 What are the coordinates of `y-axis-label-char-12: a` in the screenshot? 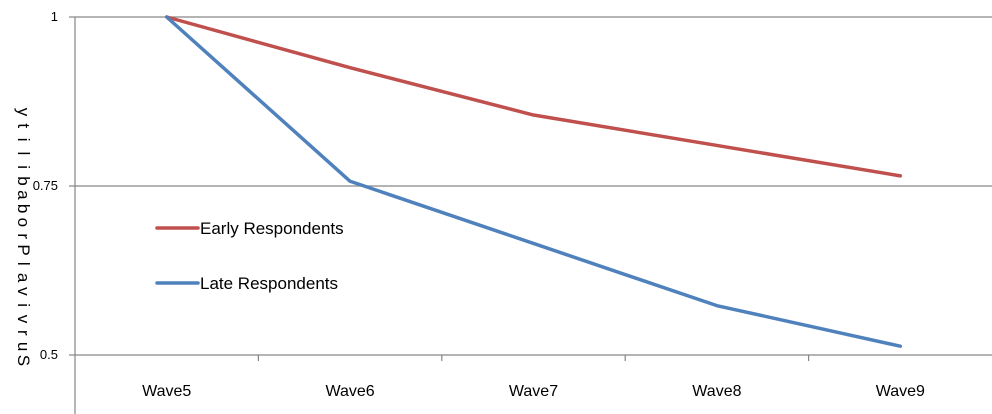 It's located at (23, 278).